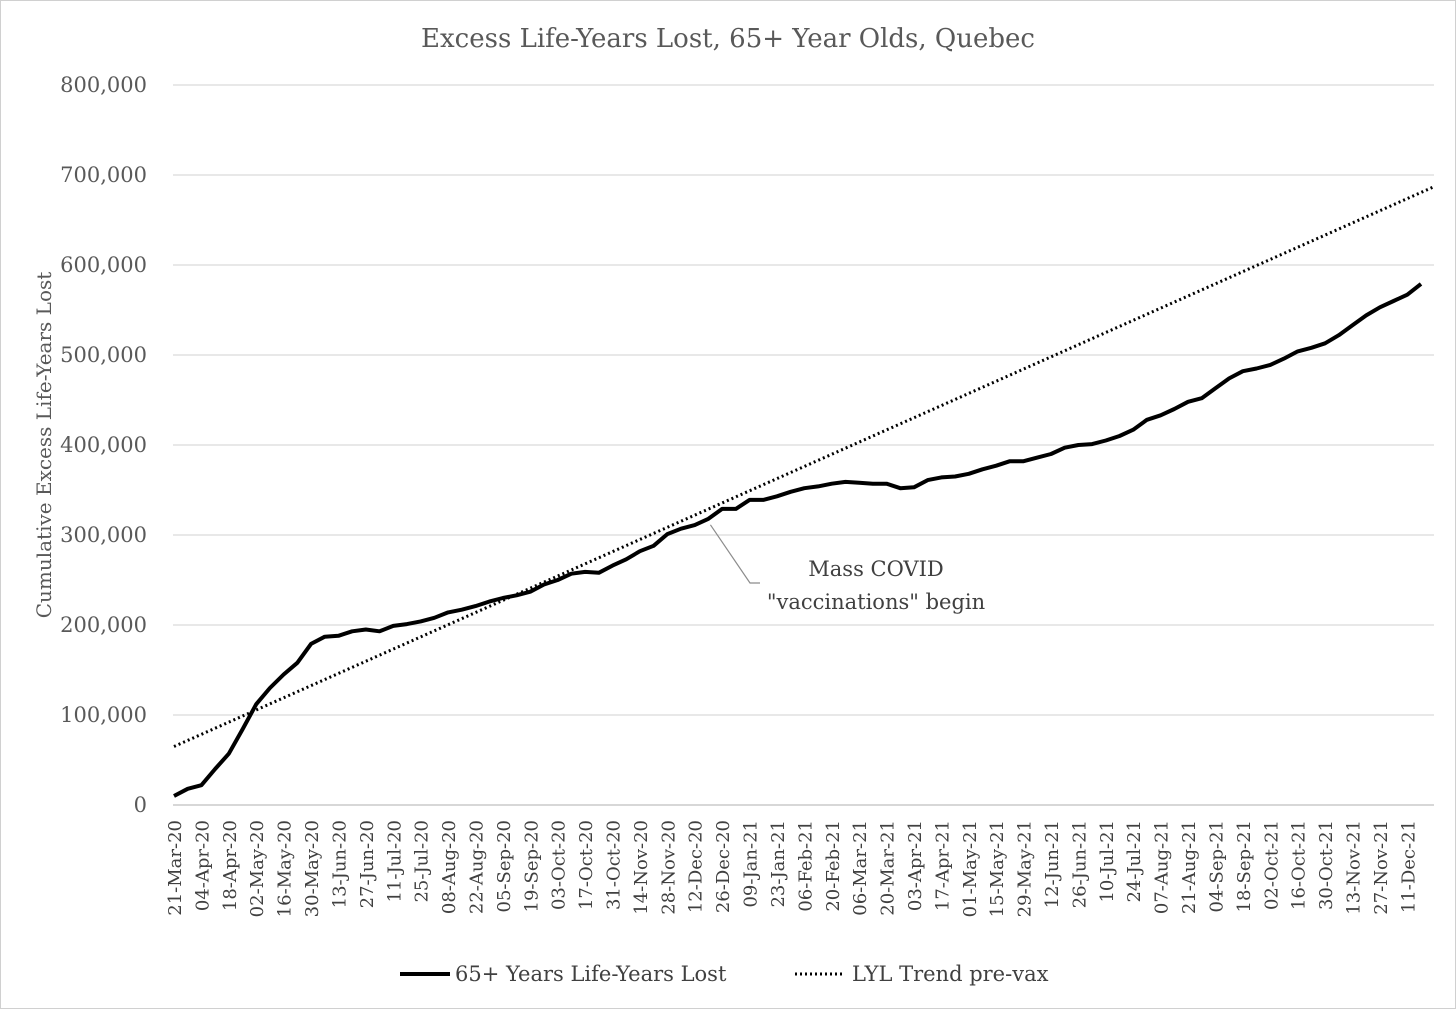 This screenshot has width=1456, height=1009. I want to click on x-tick-label: 12-Dec-20, so click(696, 866).